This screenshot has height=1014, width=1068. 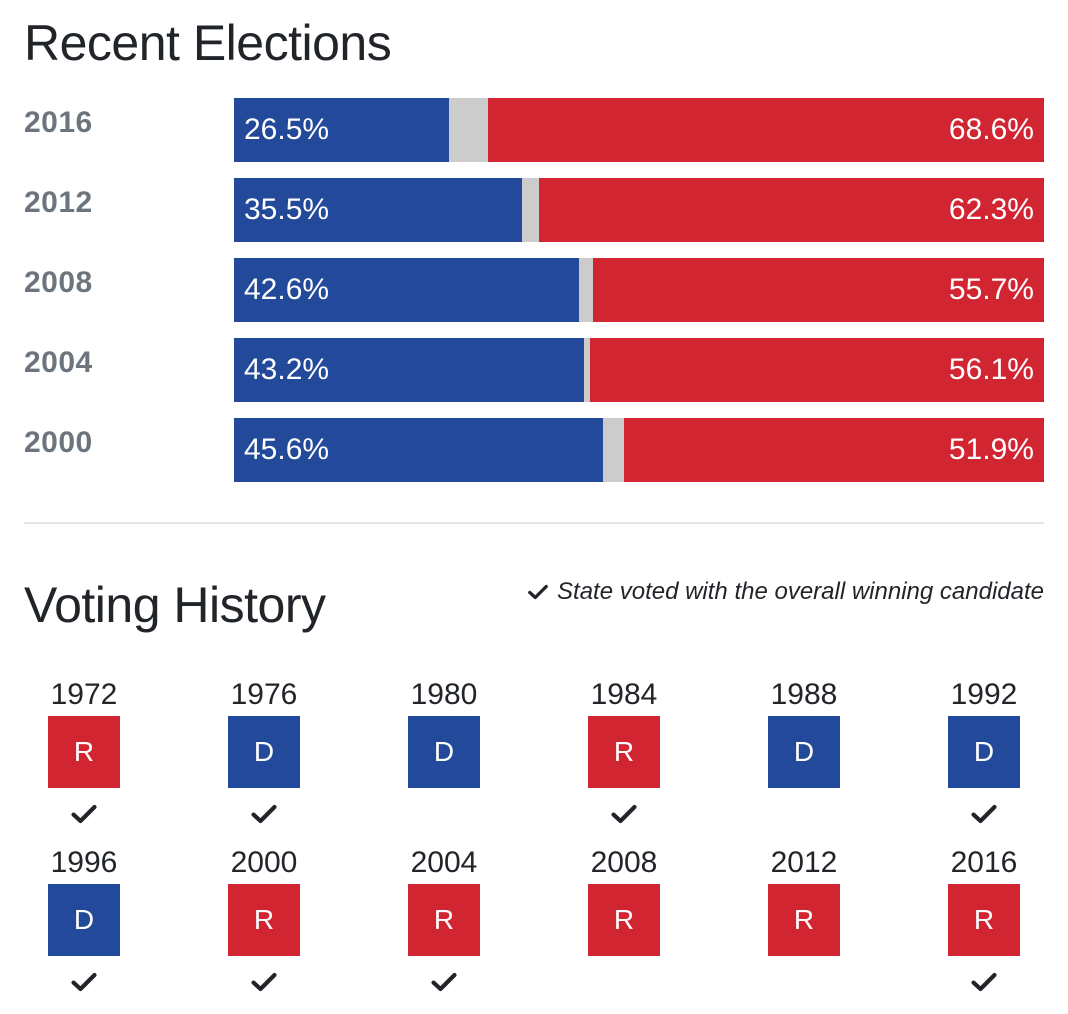 I want to click on voting-history-item: 2016 R, so click(x=984, y=930).